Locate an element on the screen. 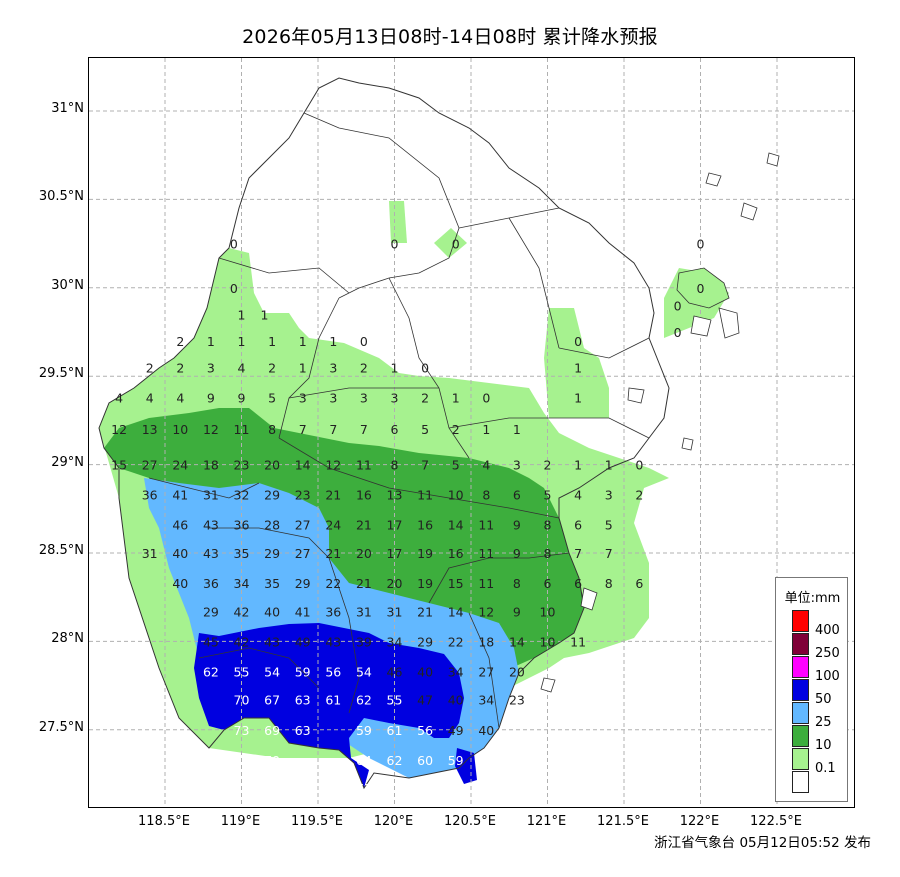 The height and width of the screenshot is (877, 900). precipitation-legend: 单位:mm 400 250 100 50 25 10 0.1 is located at coordinates (811, 689).